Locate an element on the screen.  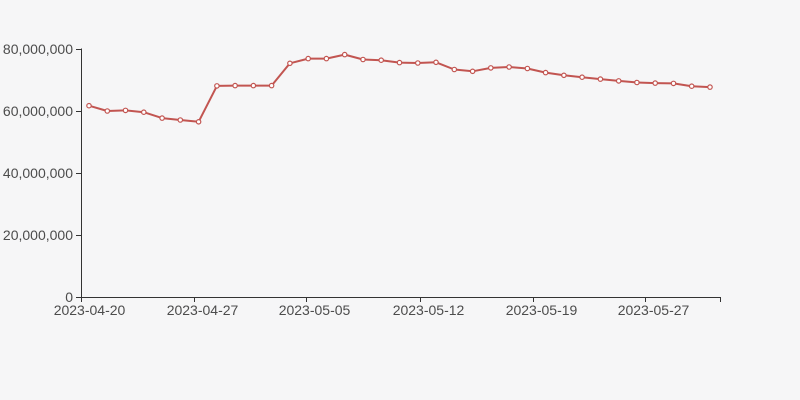
x-tick-label: 2023-05-27 is located at coordinates (654, 310).